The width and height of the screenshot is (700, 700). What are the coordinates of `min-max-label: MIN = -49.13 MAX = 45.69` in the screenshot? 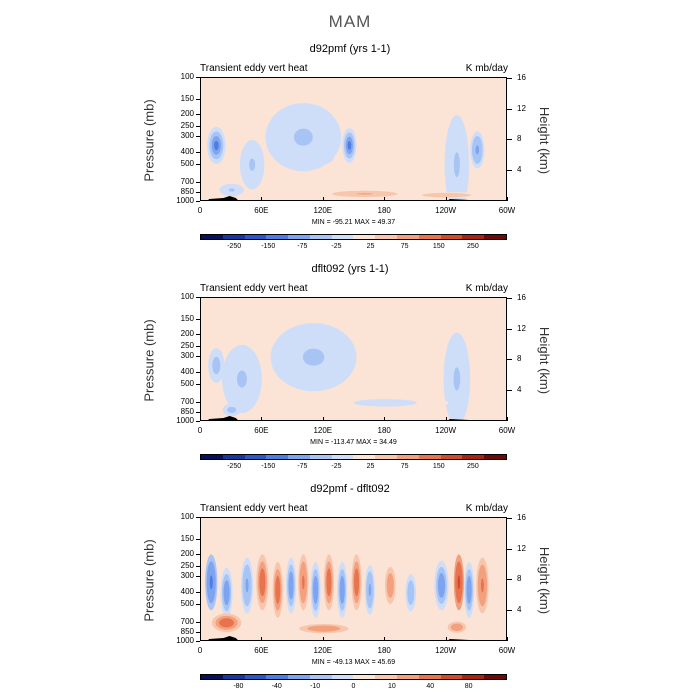 It's located at (353, 662).